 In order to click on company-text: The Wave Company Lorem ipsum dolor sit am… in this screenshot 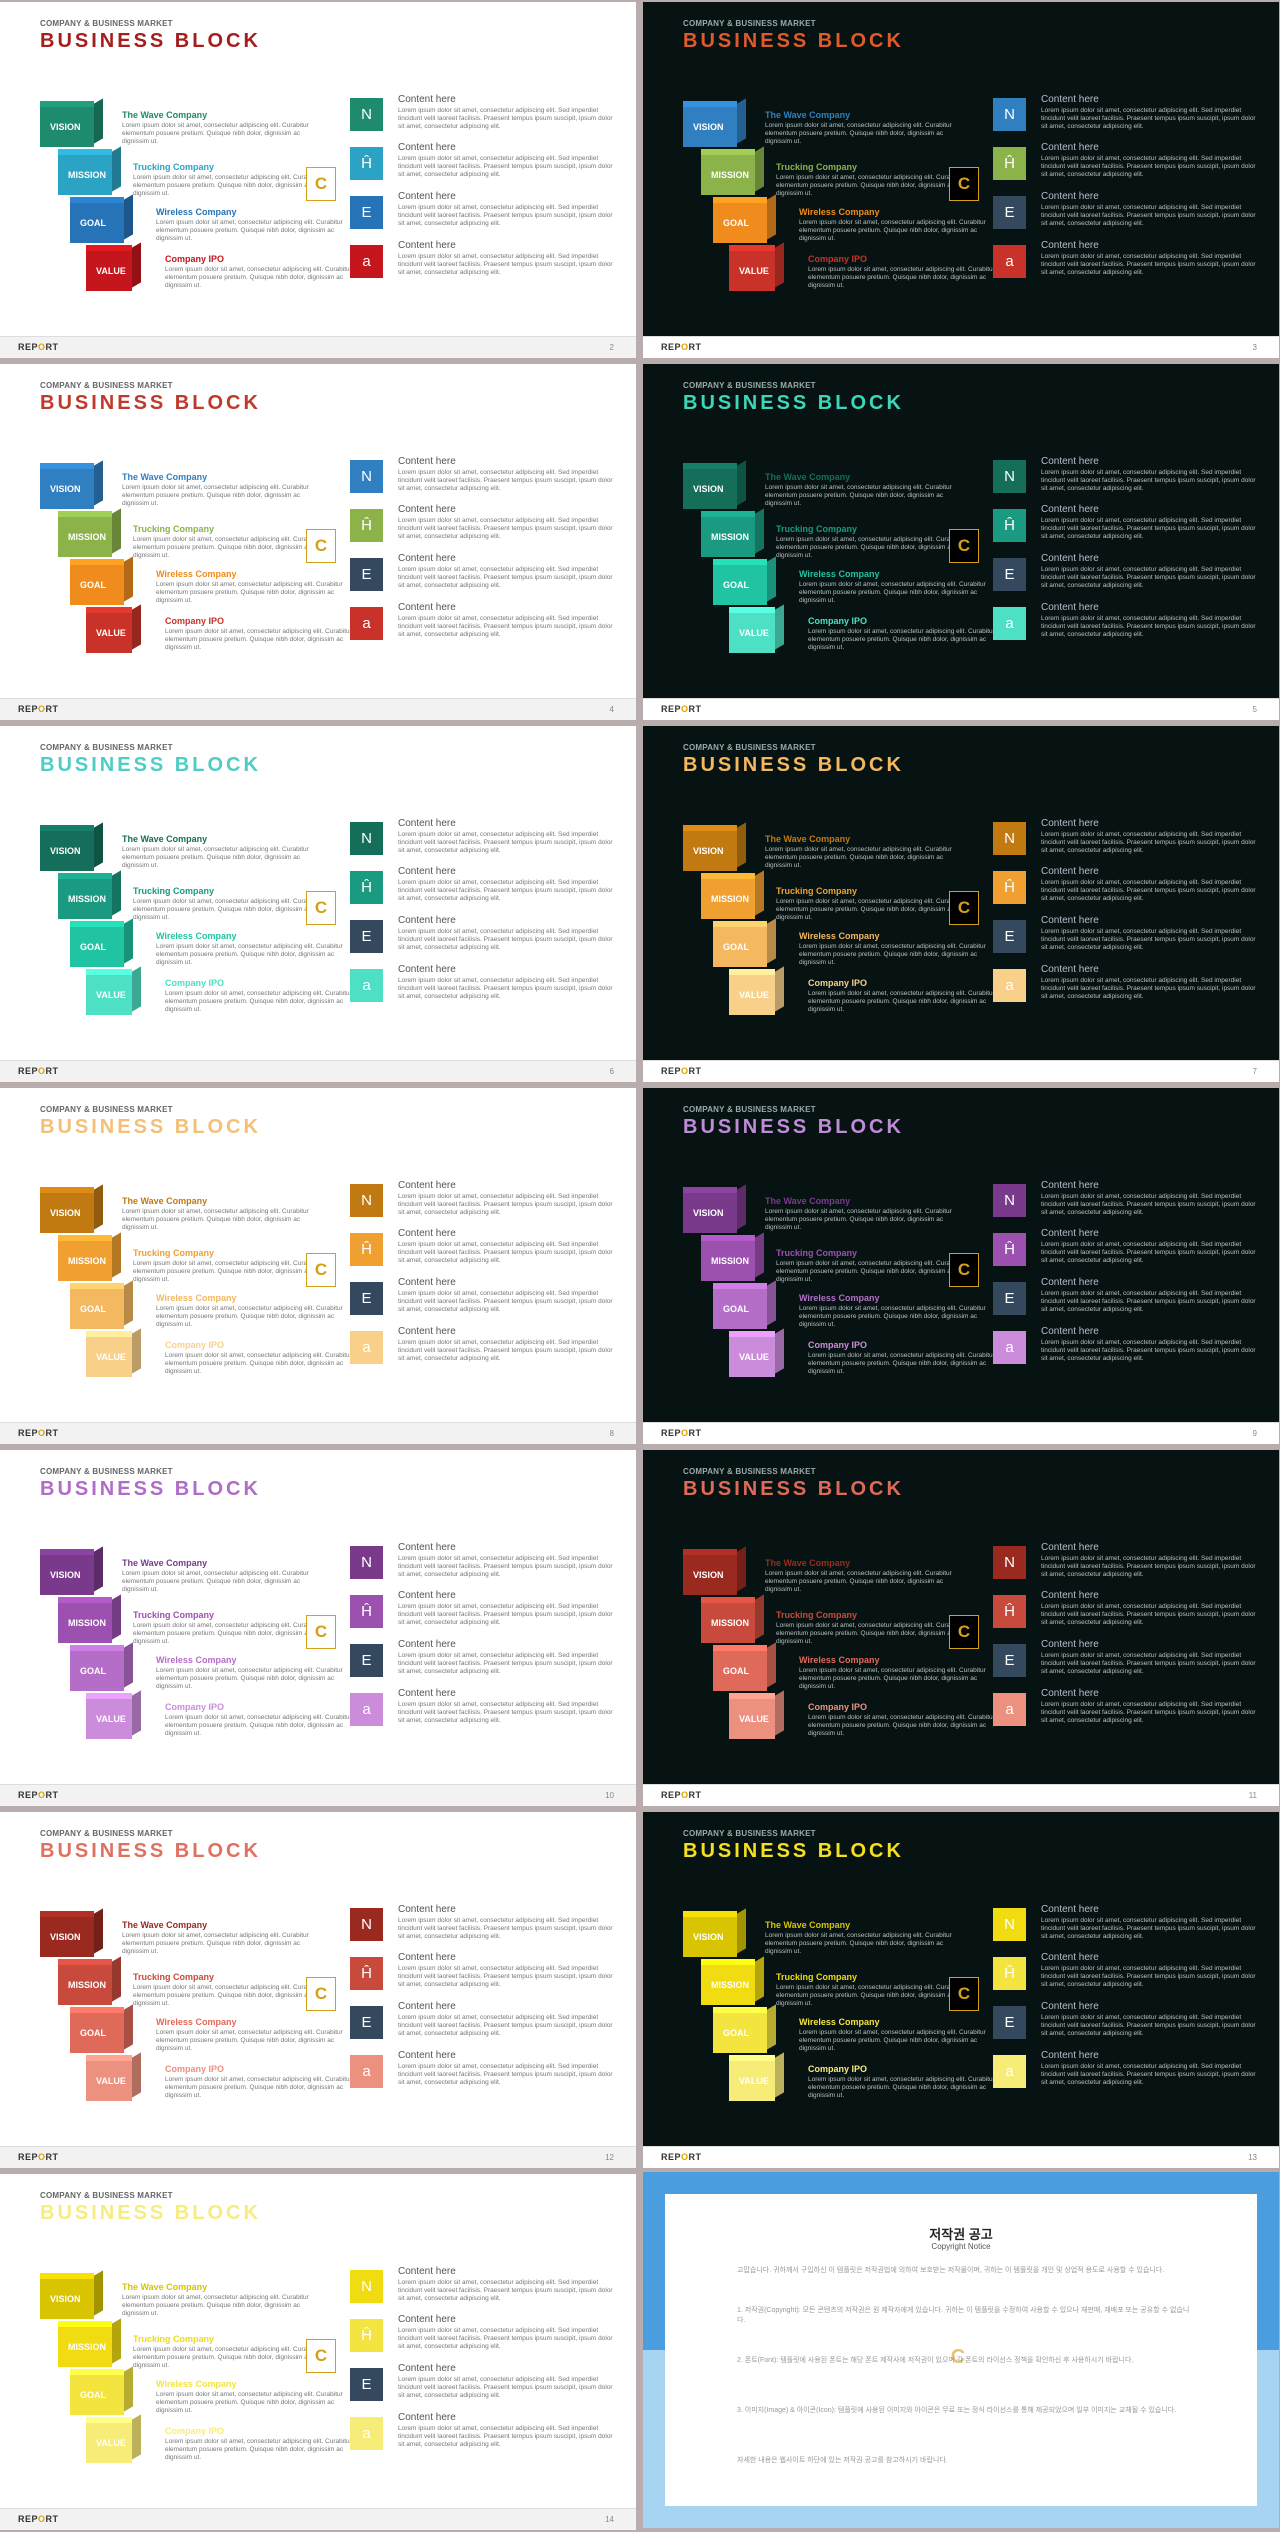, I will do `click(859, 852)`.